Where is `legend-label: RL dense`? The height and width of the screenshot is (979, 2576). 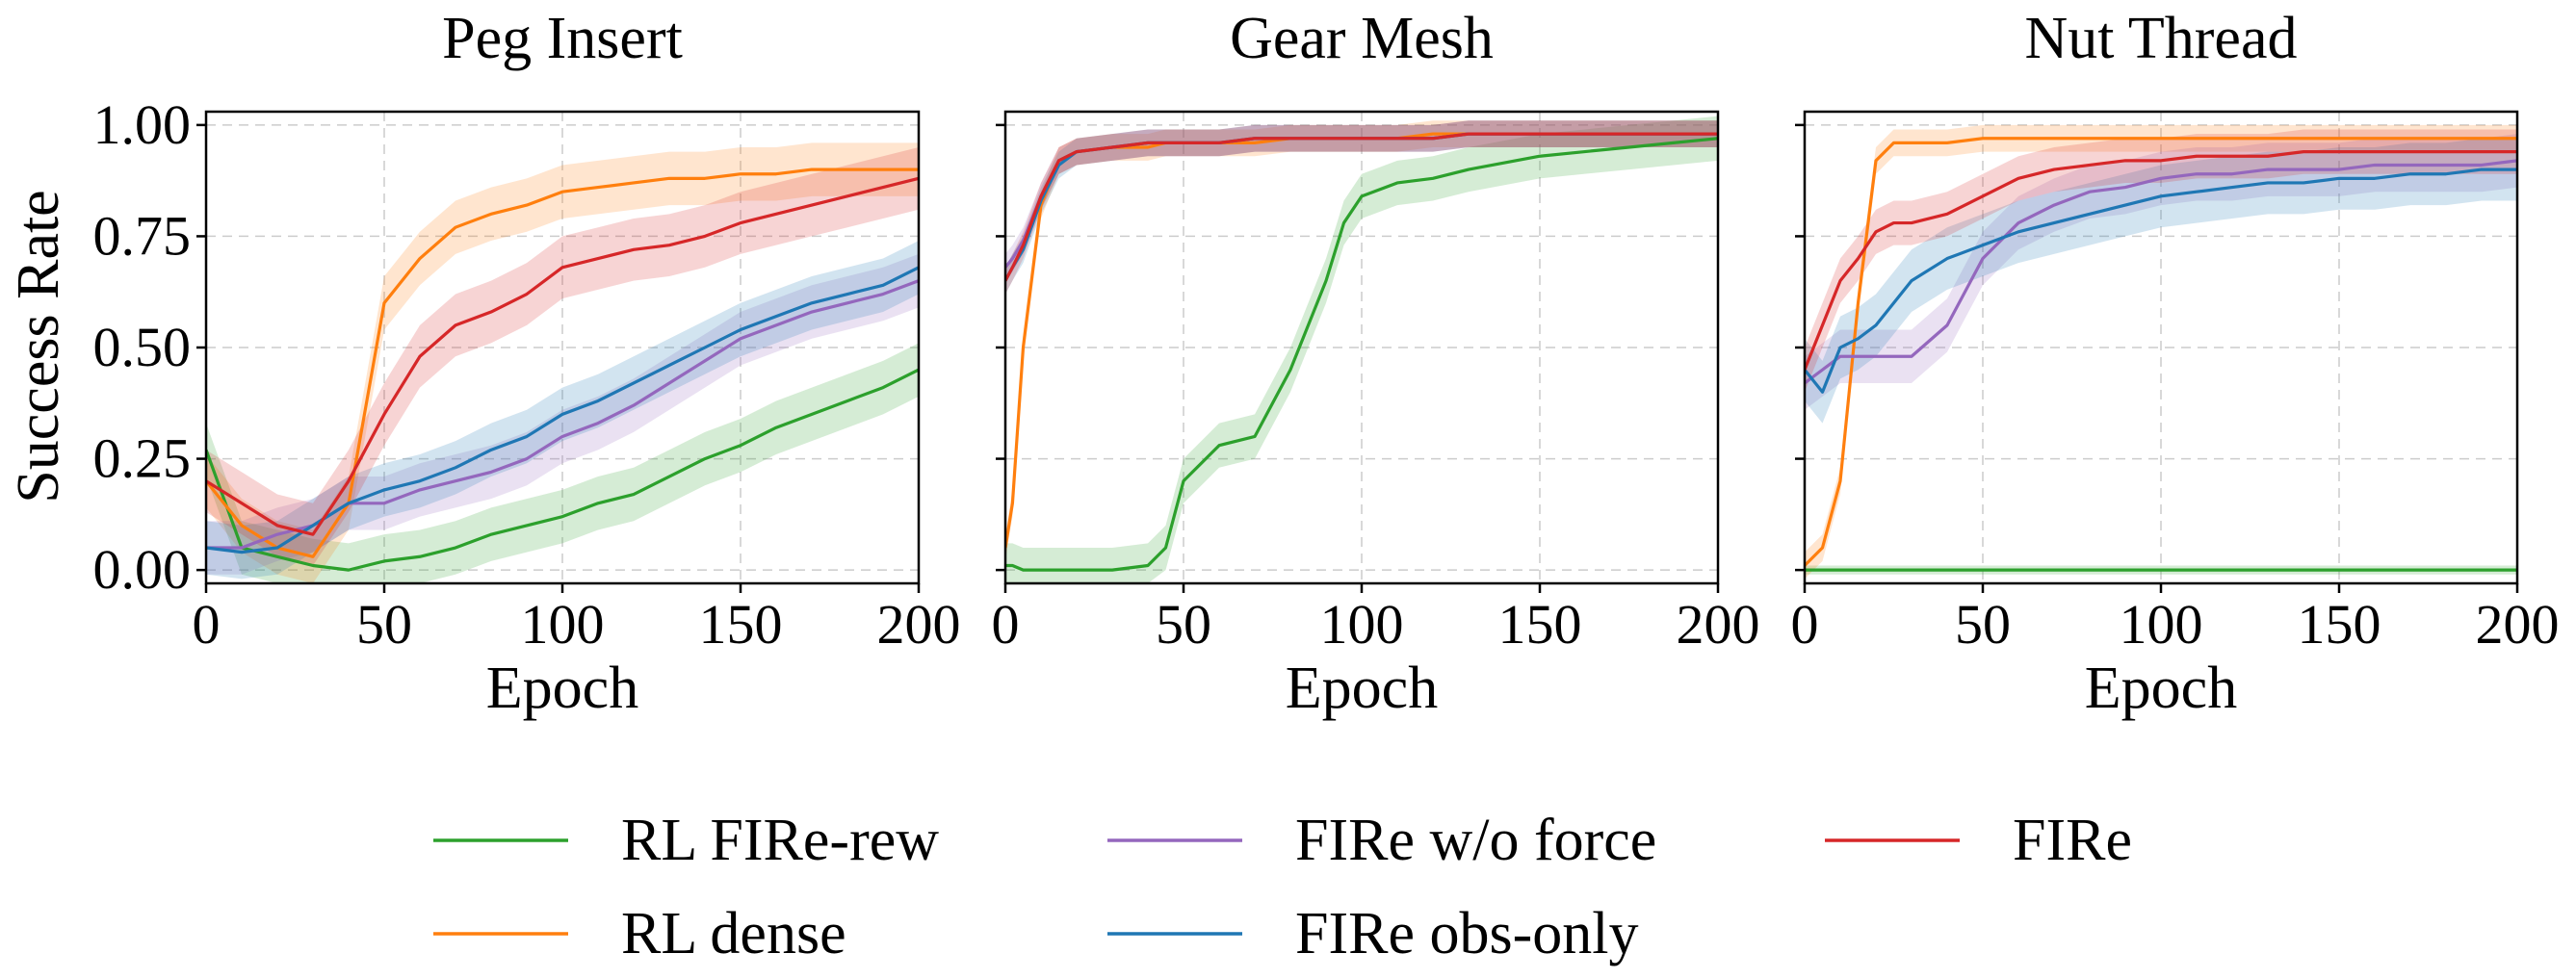 legend-label: RL dense is located at coordinates (733, 933).